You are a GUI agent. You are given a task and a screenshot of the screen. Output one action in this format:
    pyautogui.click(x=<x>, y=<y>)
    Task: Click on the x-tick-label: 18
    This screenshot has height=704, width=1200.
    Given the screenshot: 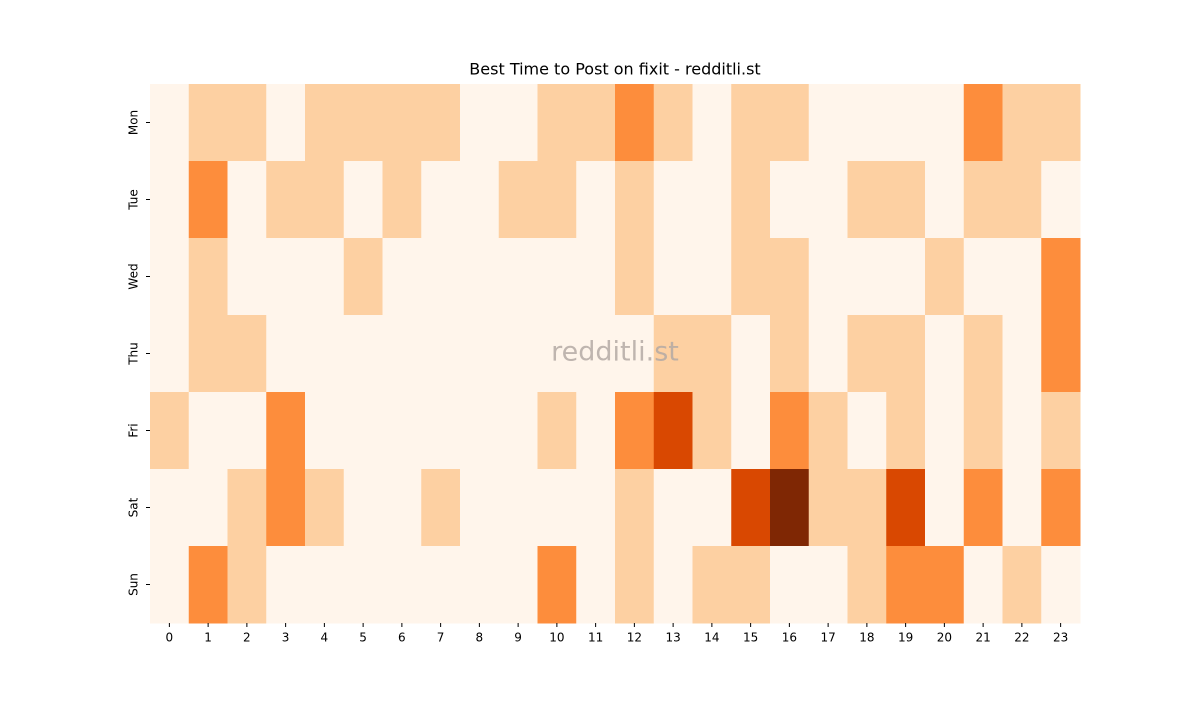 What is the action you would take?
    pyautogui.click(x=866, y=638)
    